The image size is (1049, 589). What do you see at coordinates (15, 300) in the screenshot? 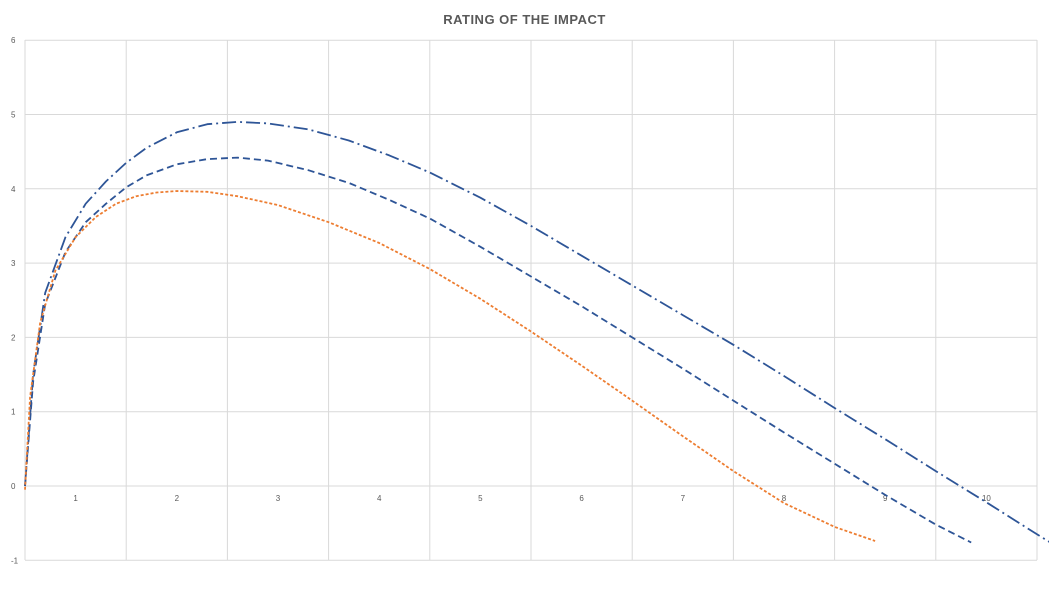
I see `y-axis-ticks: -1 0 1 2 3 4 5 6` at bounding box center [15, 300].